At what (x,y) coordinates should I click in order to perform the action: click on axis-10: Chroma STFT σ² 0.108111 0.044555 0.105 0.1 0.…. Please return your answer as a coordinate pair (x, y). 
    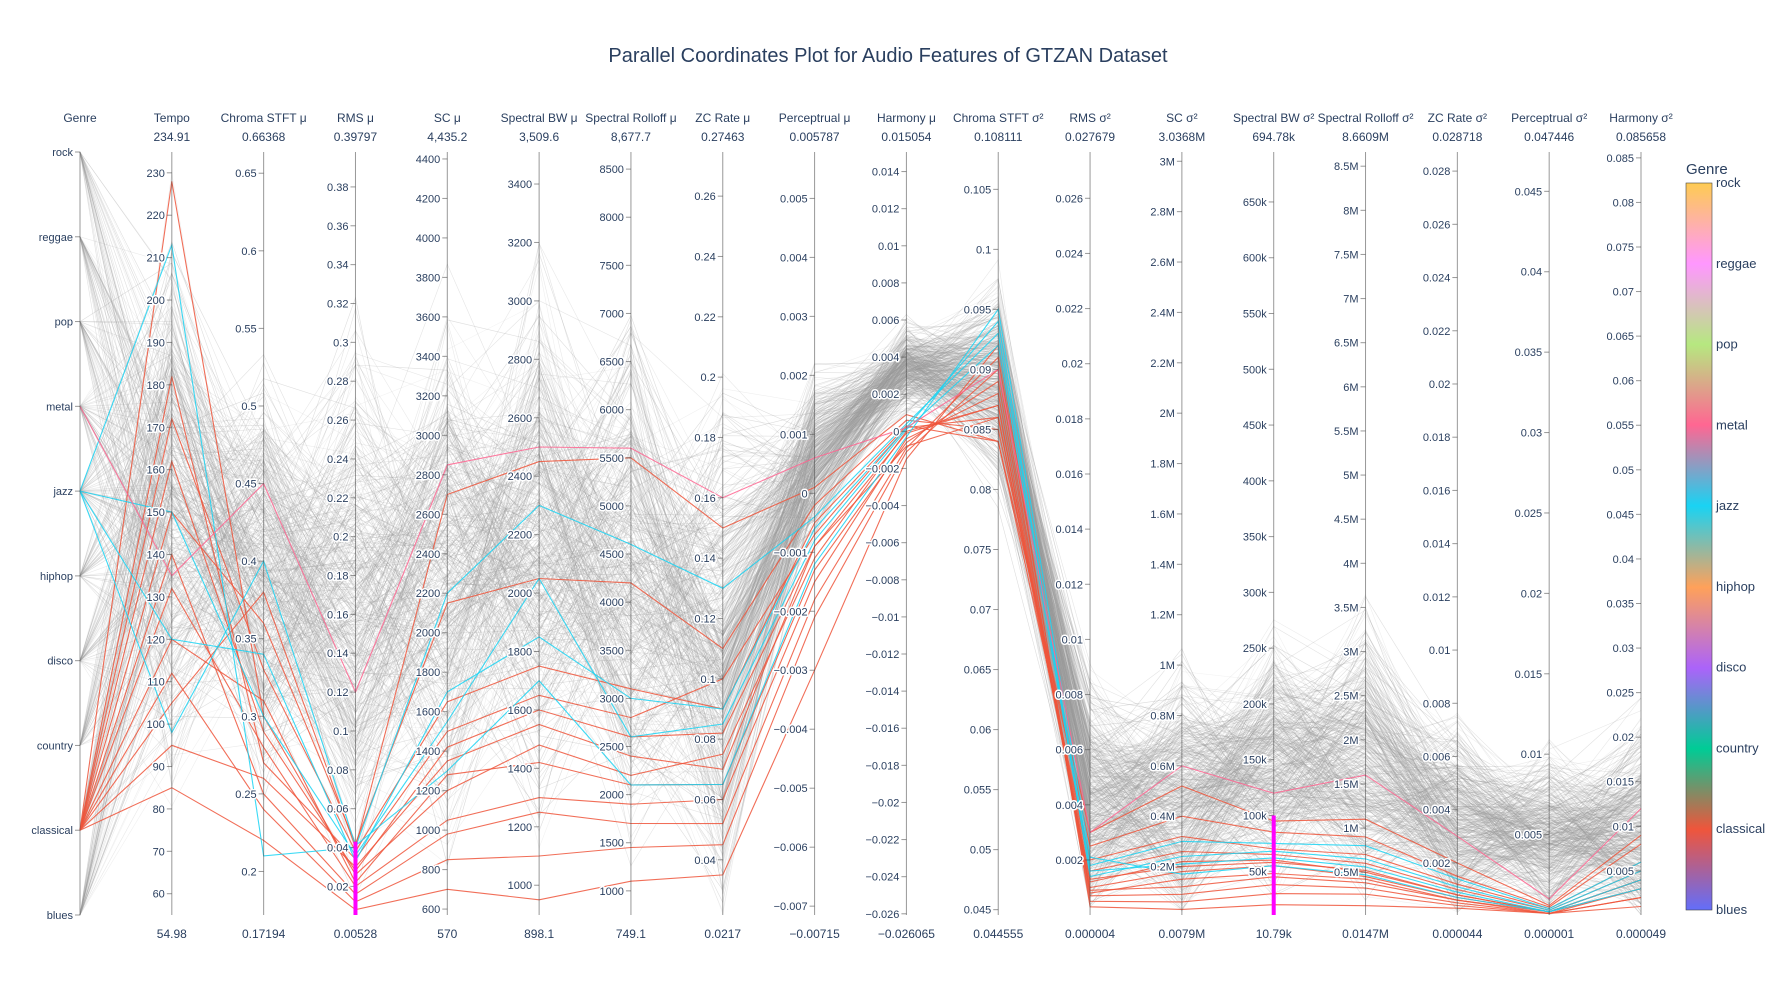
    Looking at the image, I should click on (998, 526).